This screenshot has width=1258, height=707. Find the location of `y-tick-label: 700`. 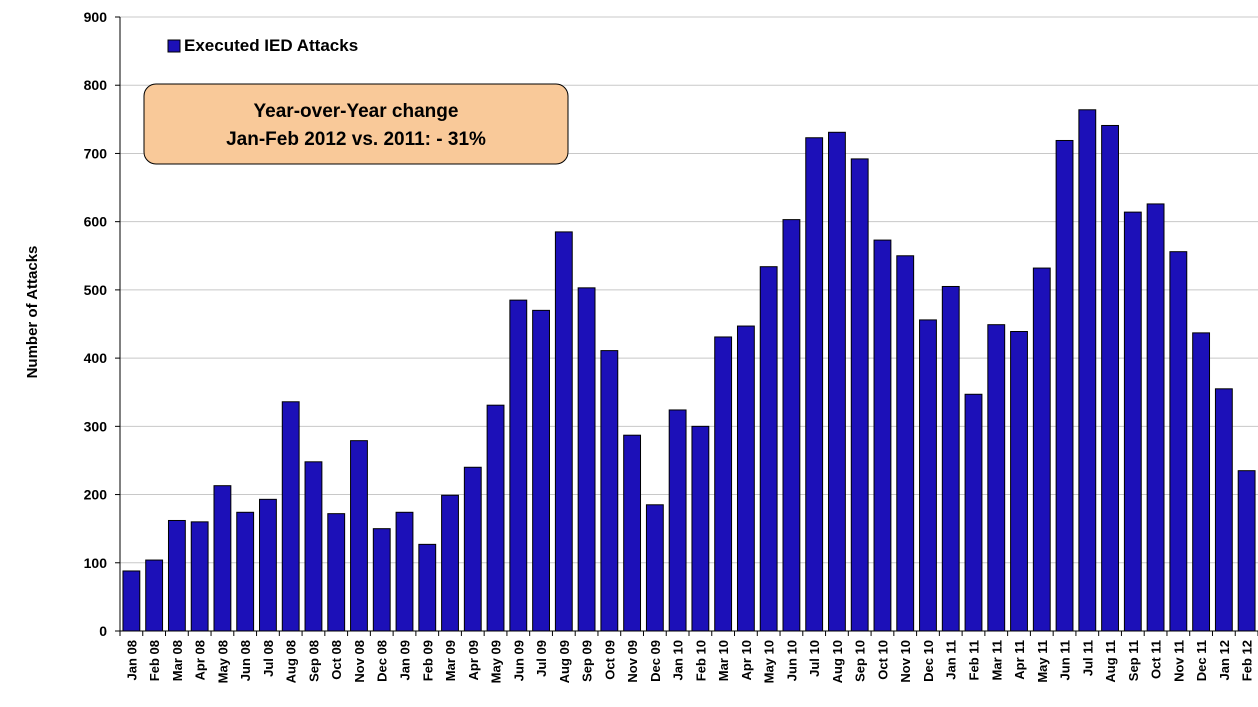

y-tick-label: 700 is located at coordinates (96, 153).